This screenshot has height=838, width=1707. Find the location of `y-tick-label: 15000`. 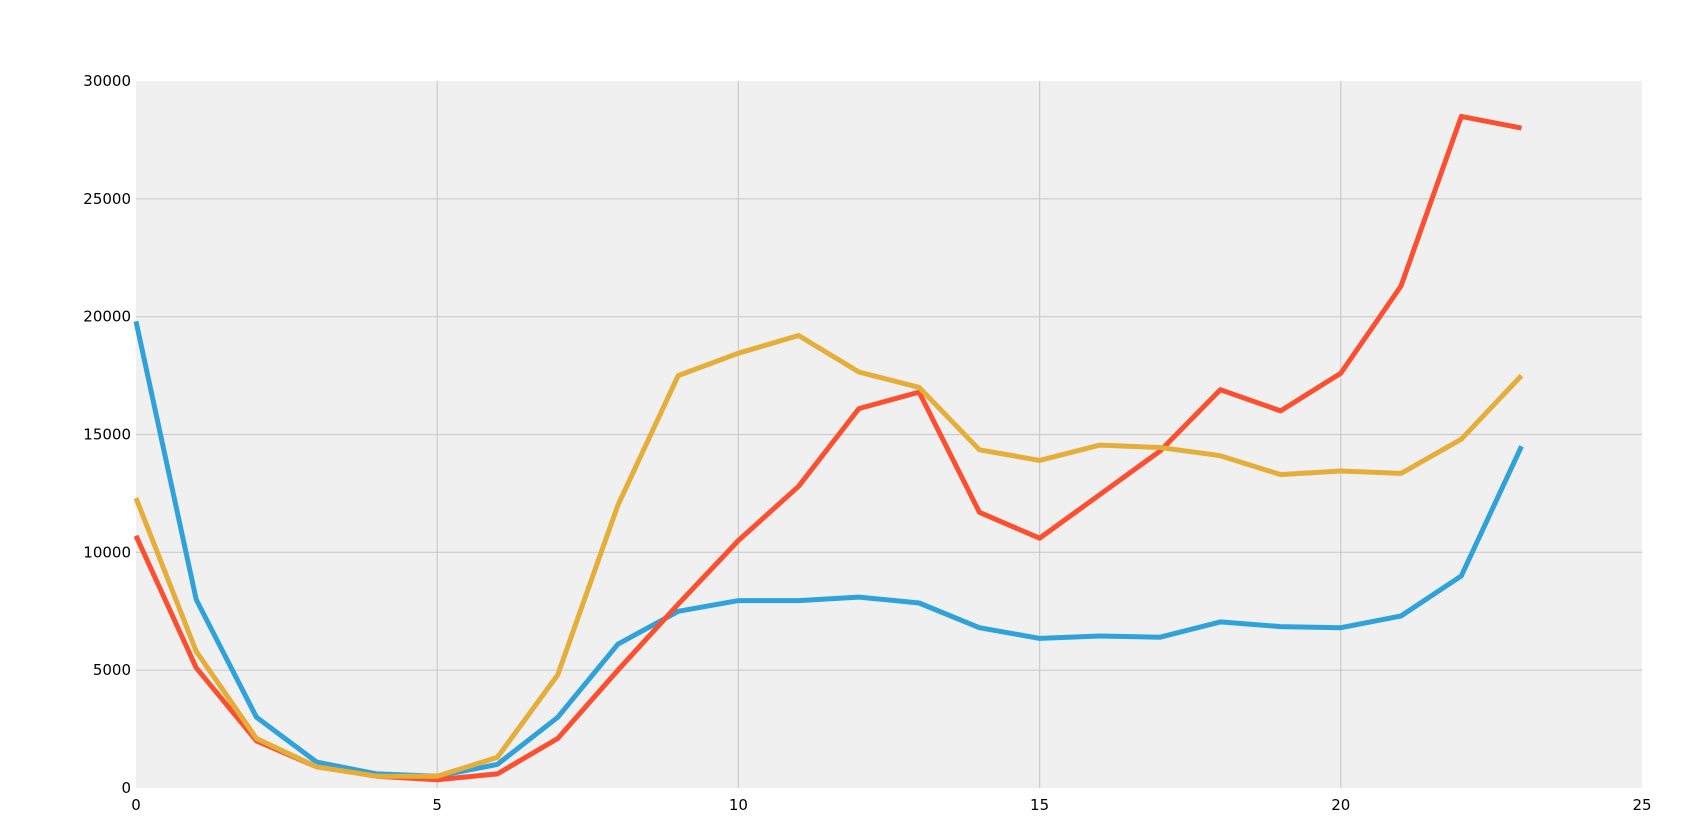

y-tick-label: 15000 is located at coordinates (107, 435).